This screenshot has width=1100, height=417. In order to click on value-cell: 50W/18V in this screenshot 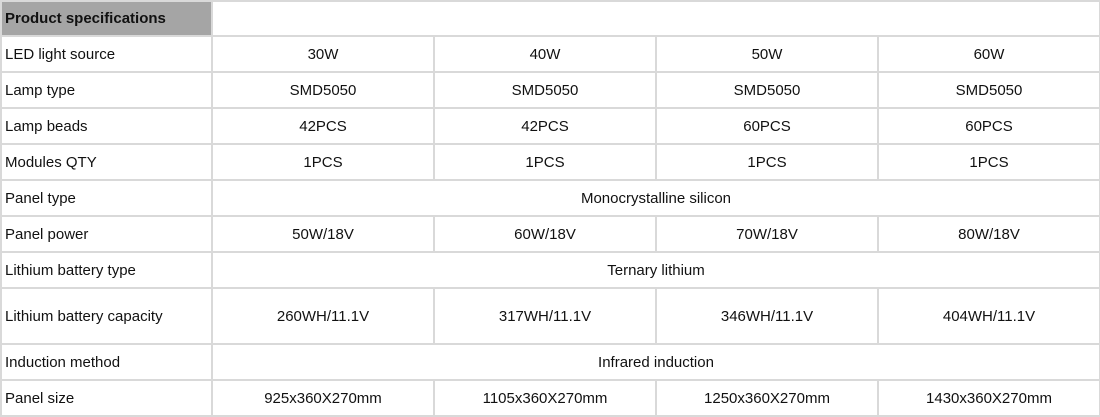, I will do `click(323, 234)`.